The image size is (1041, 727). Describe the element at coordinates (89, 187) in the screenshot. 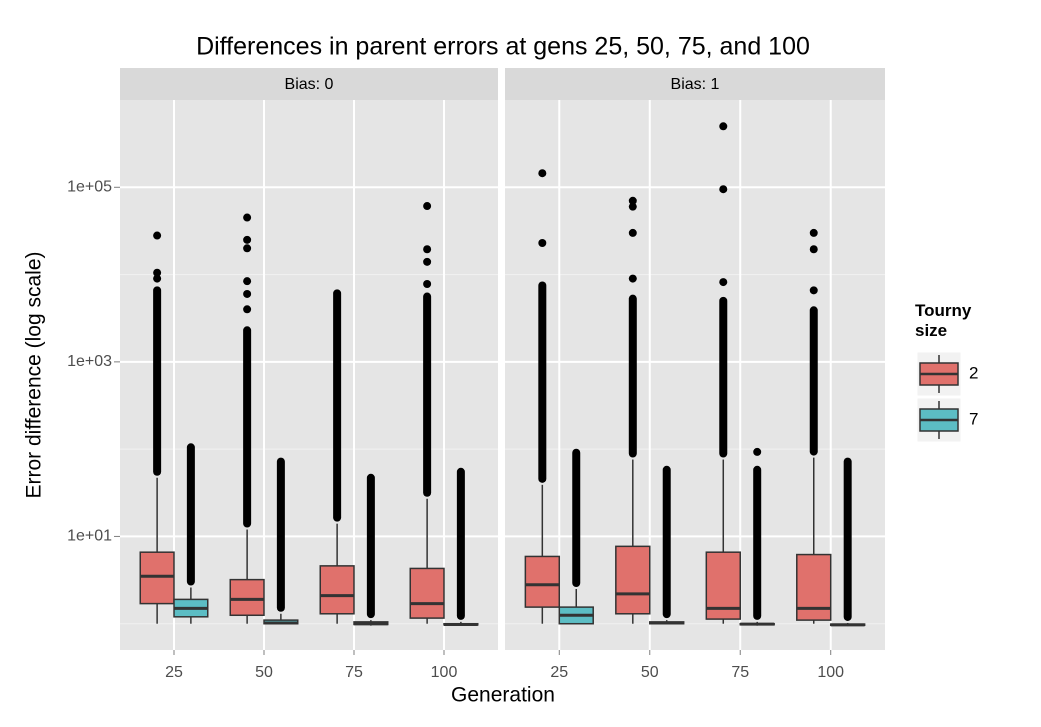

I see `y-tick-label: 1e+05` at that location.